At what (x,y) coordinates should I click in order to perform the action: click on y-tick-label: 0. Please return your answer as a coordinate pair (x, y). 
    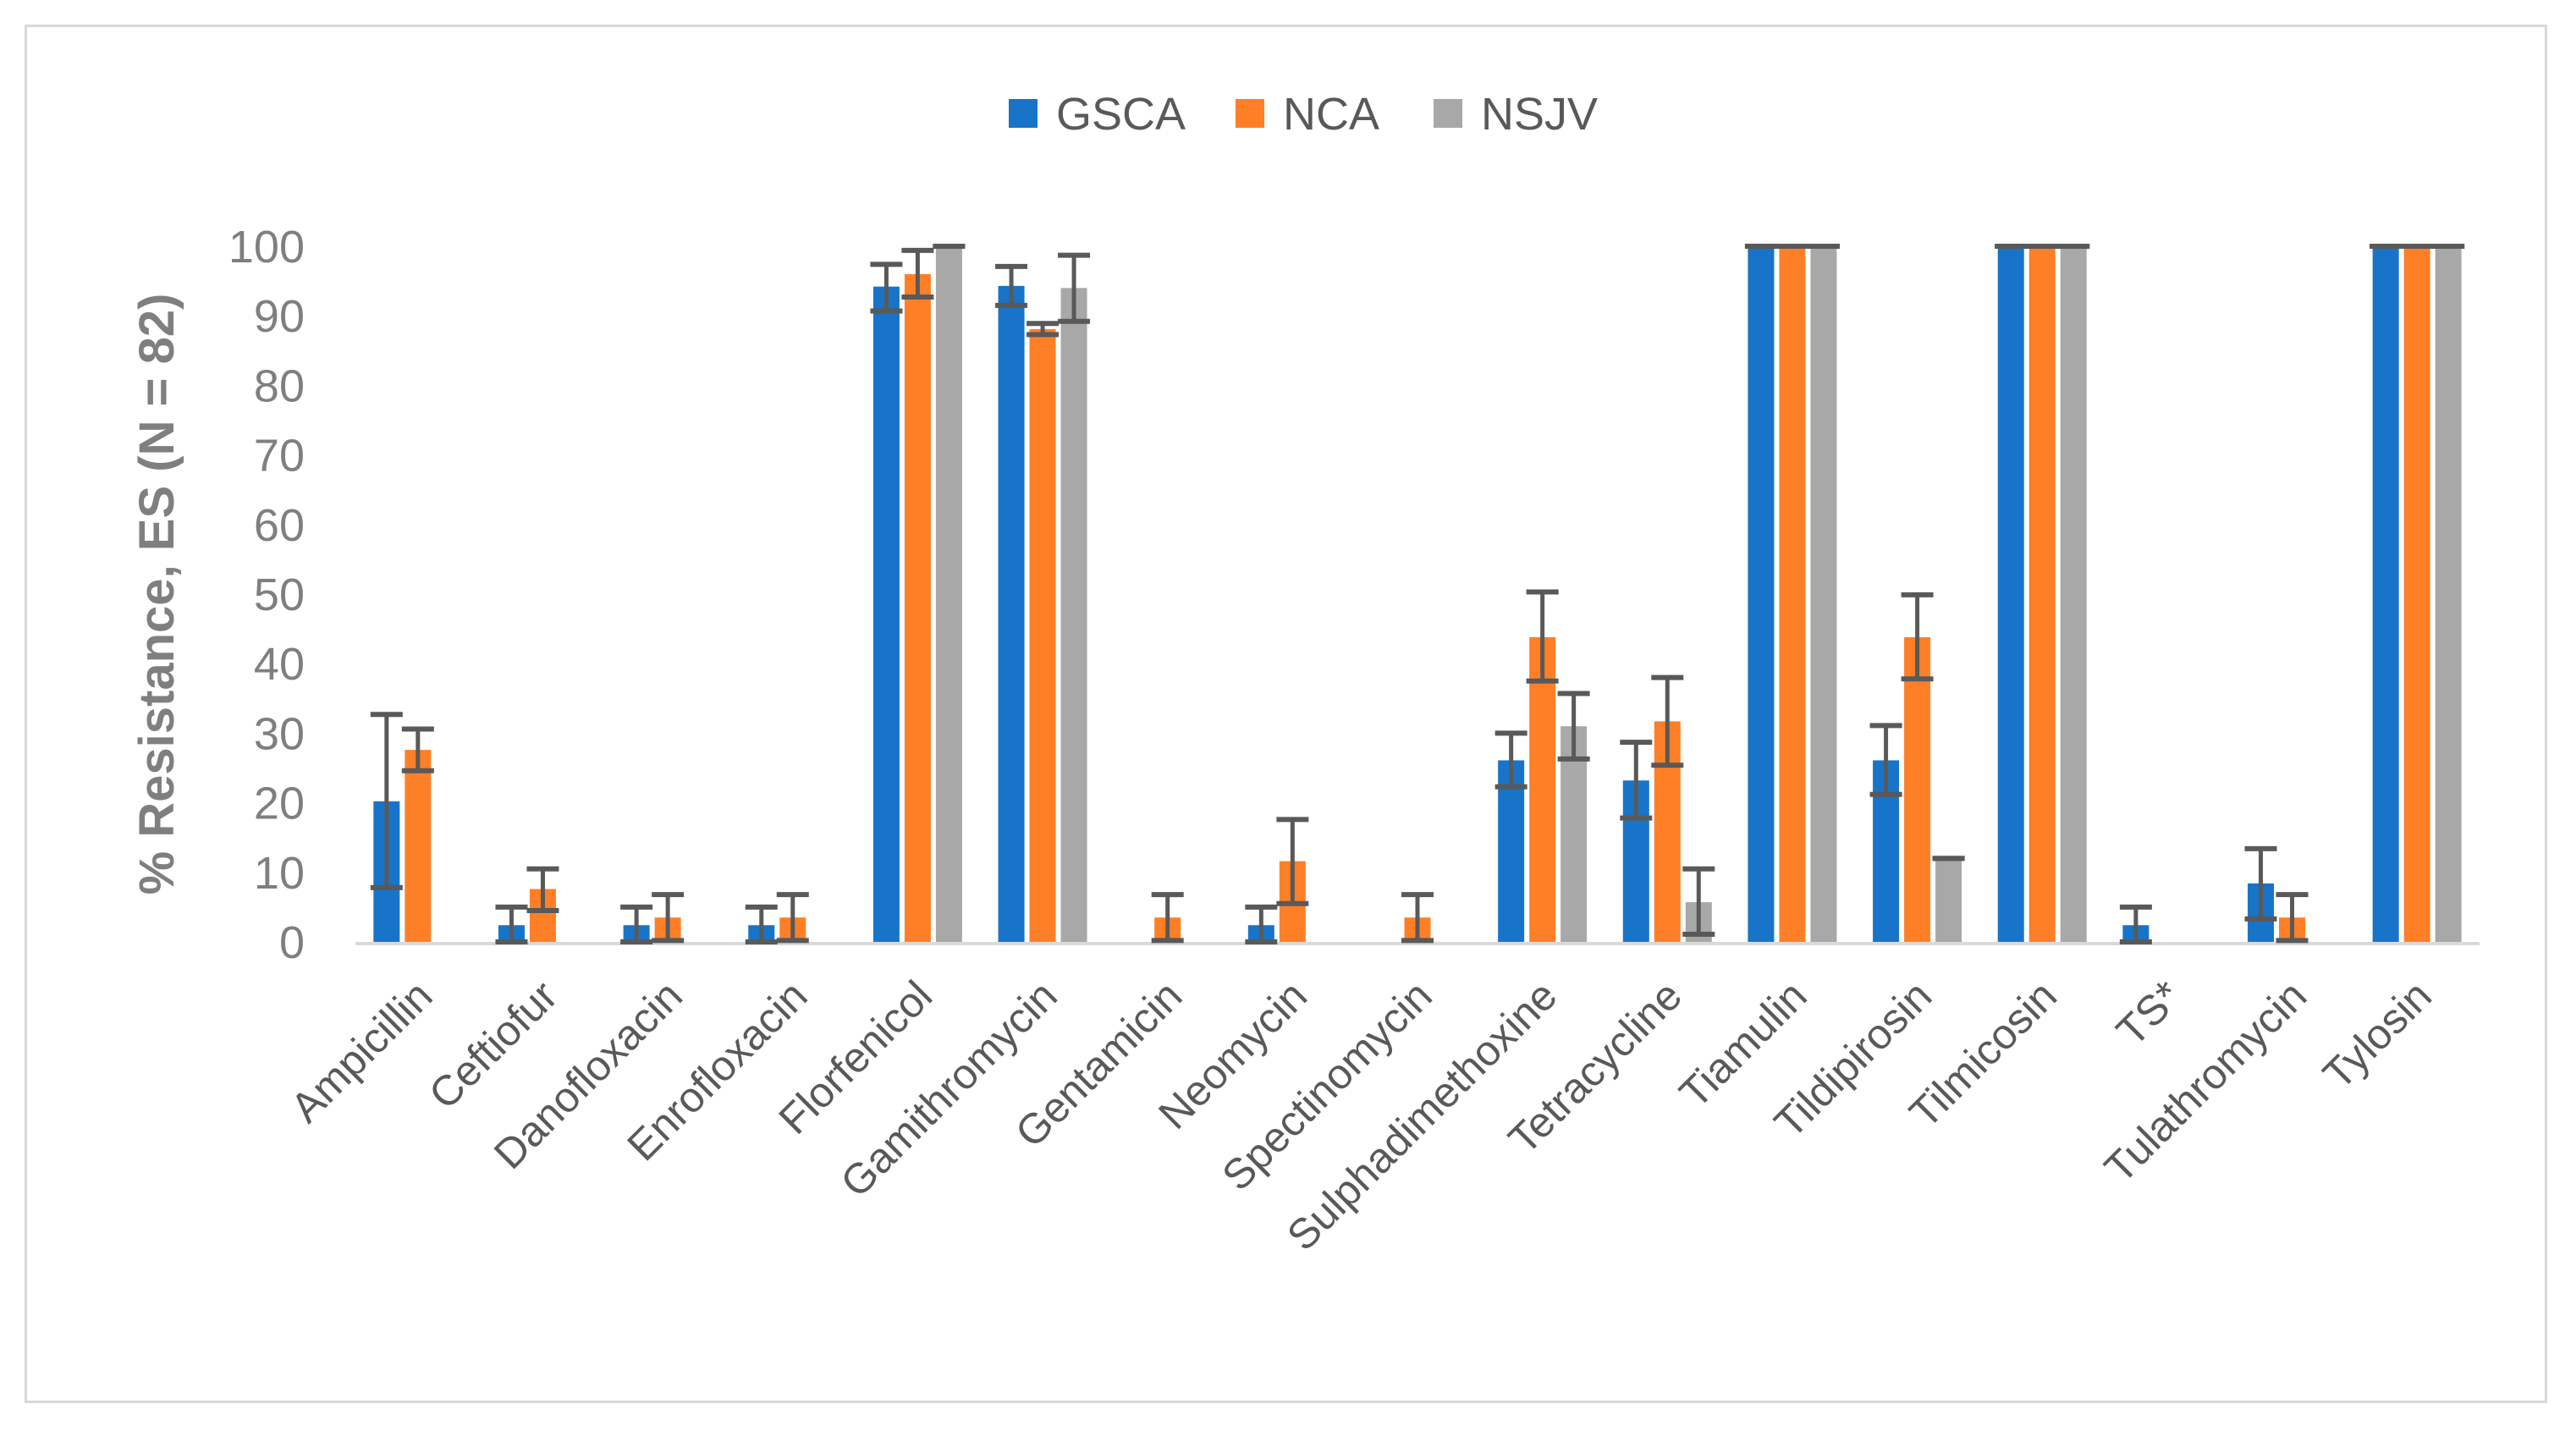
    Looking at the image, I should click on (292, 942).